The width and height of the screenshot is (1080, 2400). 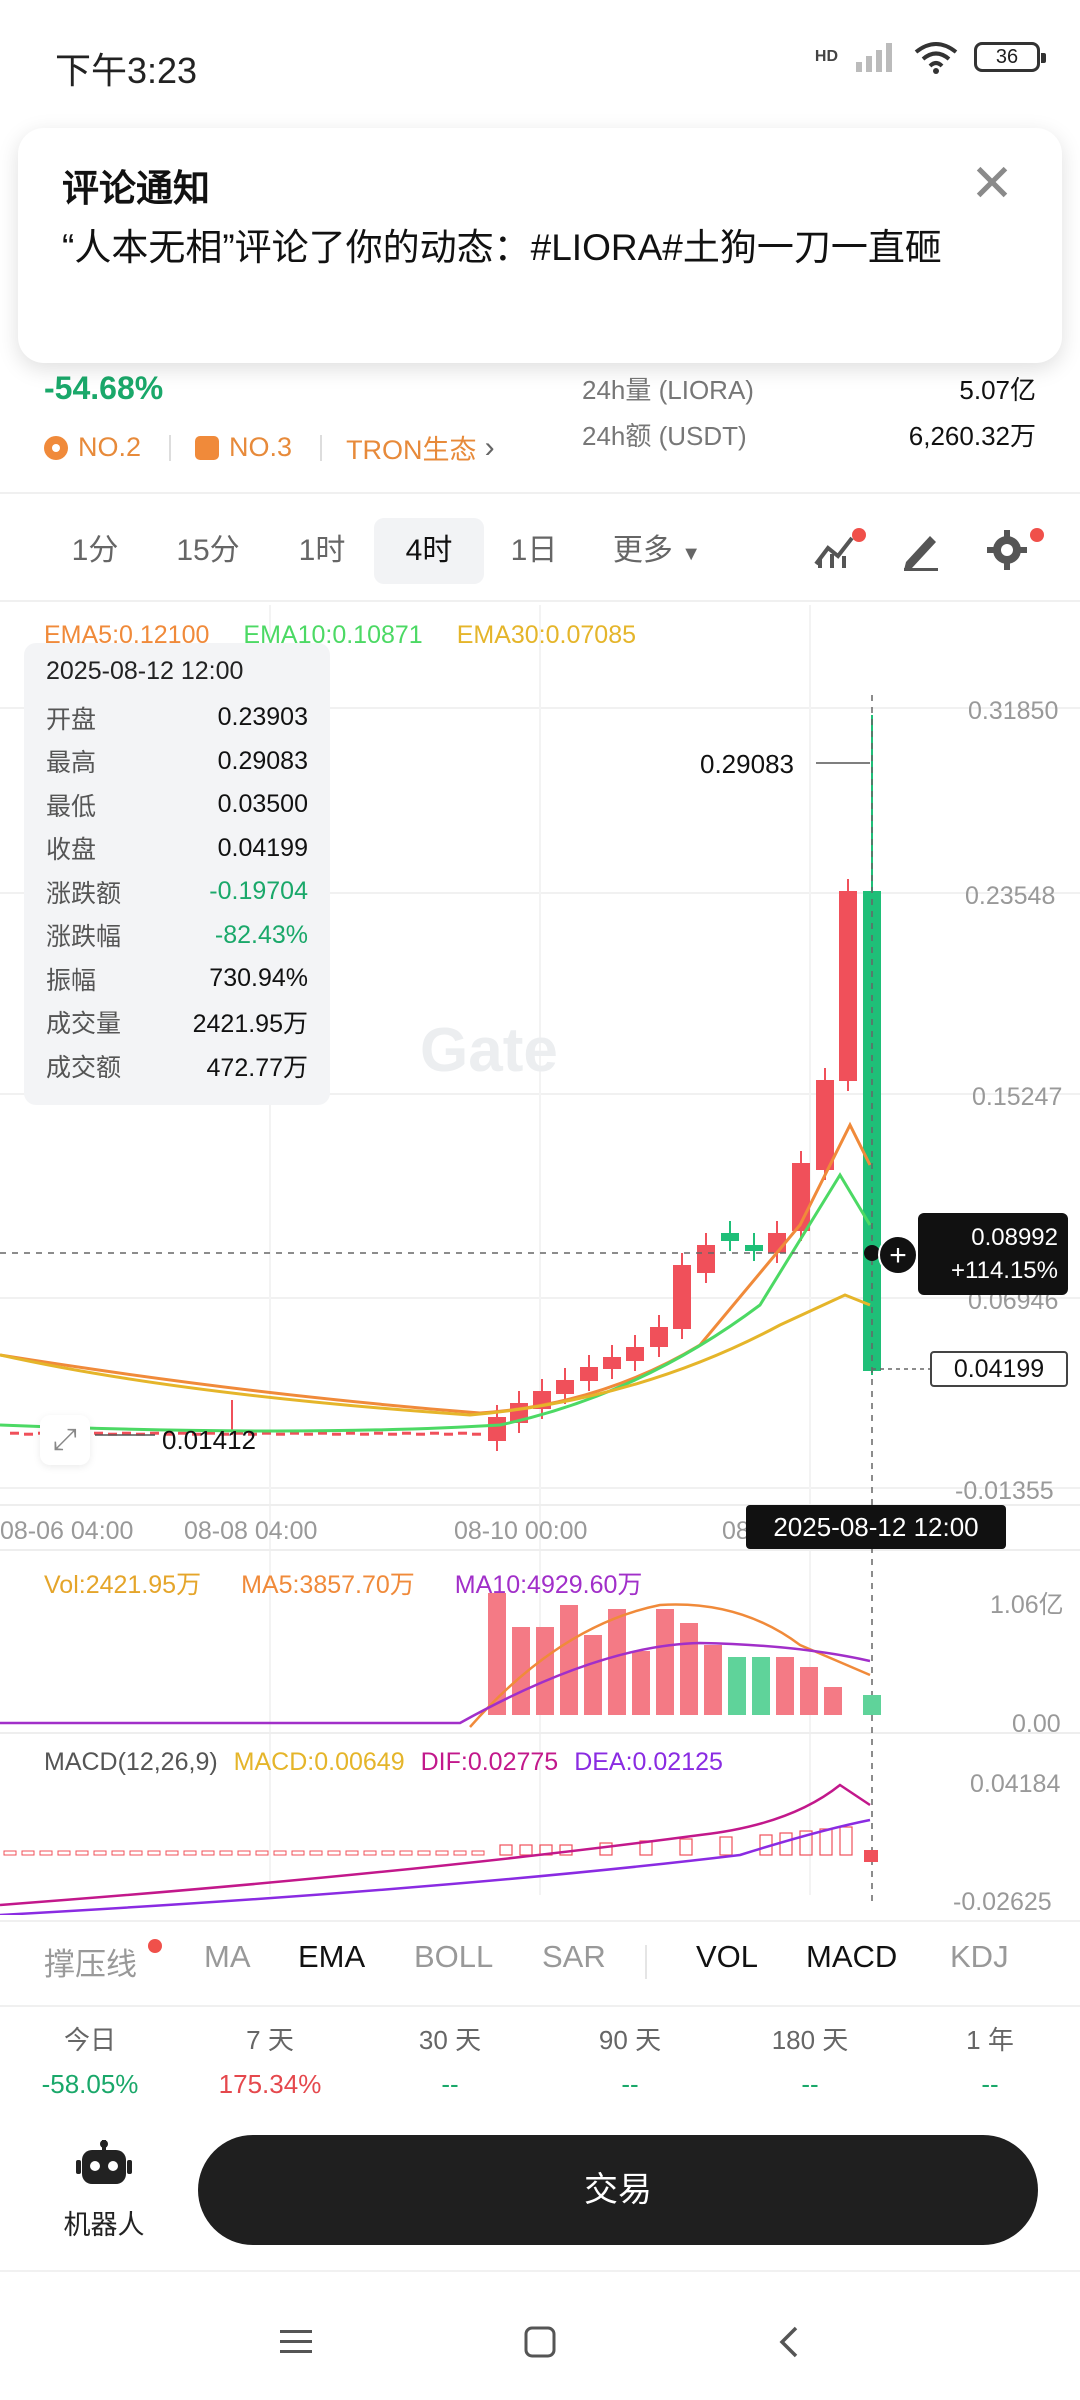 What do you see at coordinates (177, 892) in the screenshot?
I see `ohlc-row: 涨跌额 -0.19704` at bounding box center [177, 892].